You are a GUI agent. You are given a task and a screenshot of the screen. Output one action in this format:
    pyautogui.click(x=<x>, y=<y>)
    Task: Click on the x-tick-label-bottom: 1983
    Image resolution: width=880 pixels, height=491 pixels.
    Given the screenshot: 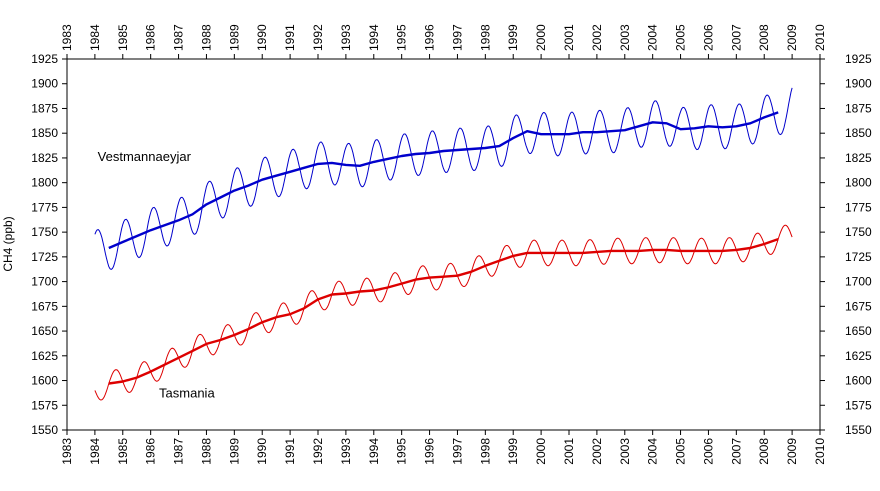 What is the action you would take?
    pyautogui.click(x=67, y=451)
    